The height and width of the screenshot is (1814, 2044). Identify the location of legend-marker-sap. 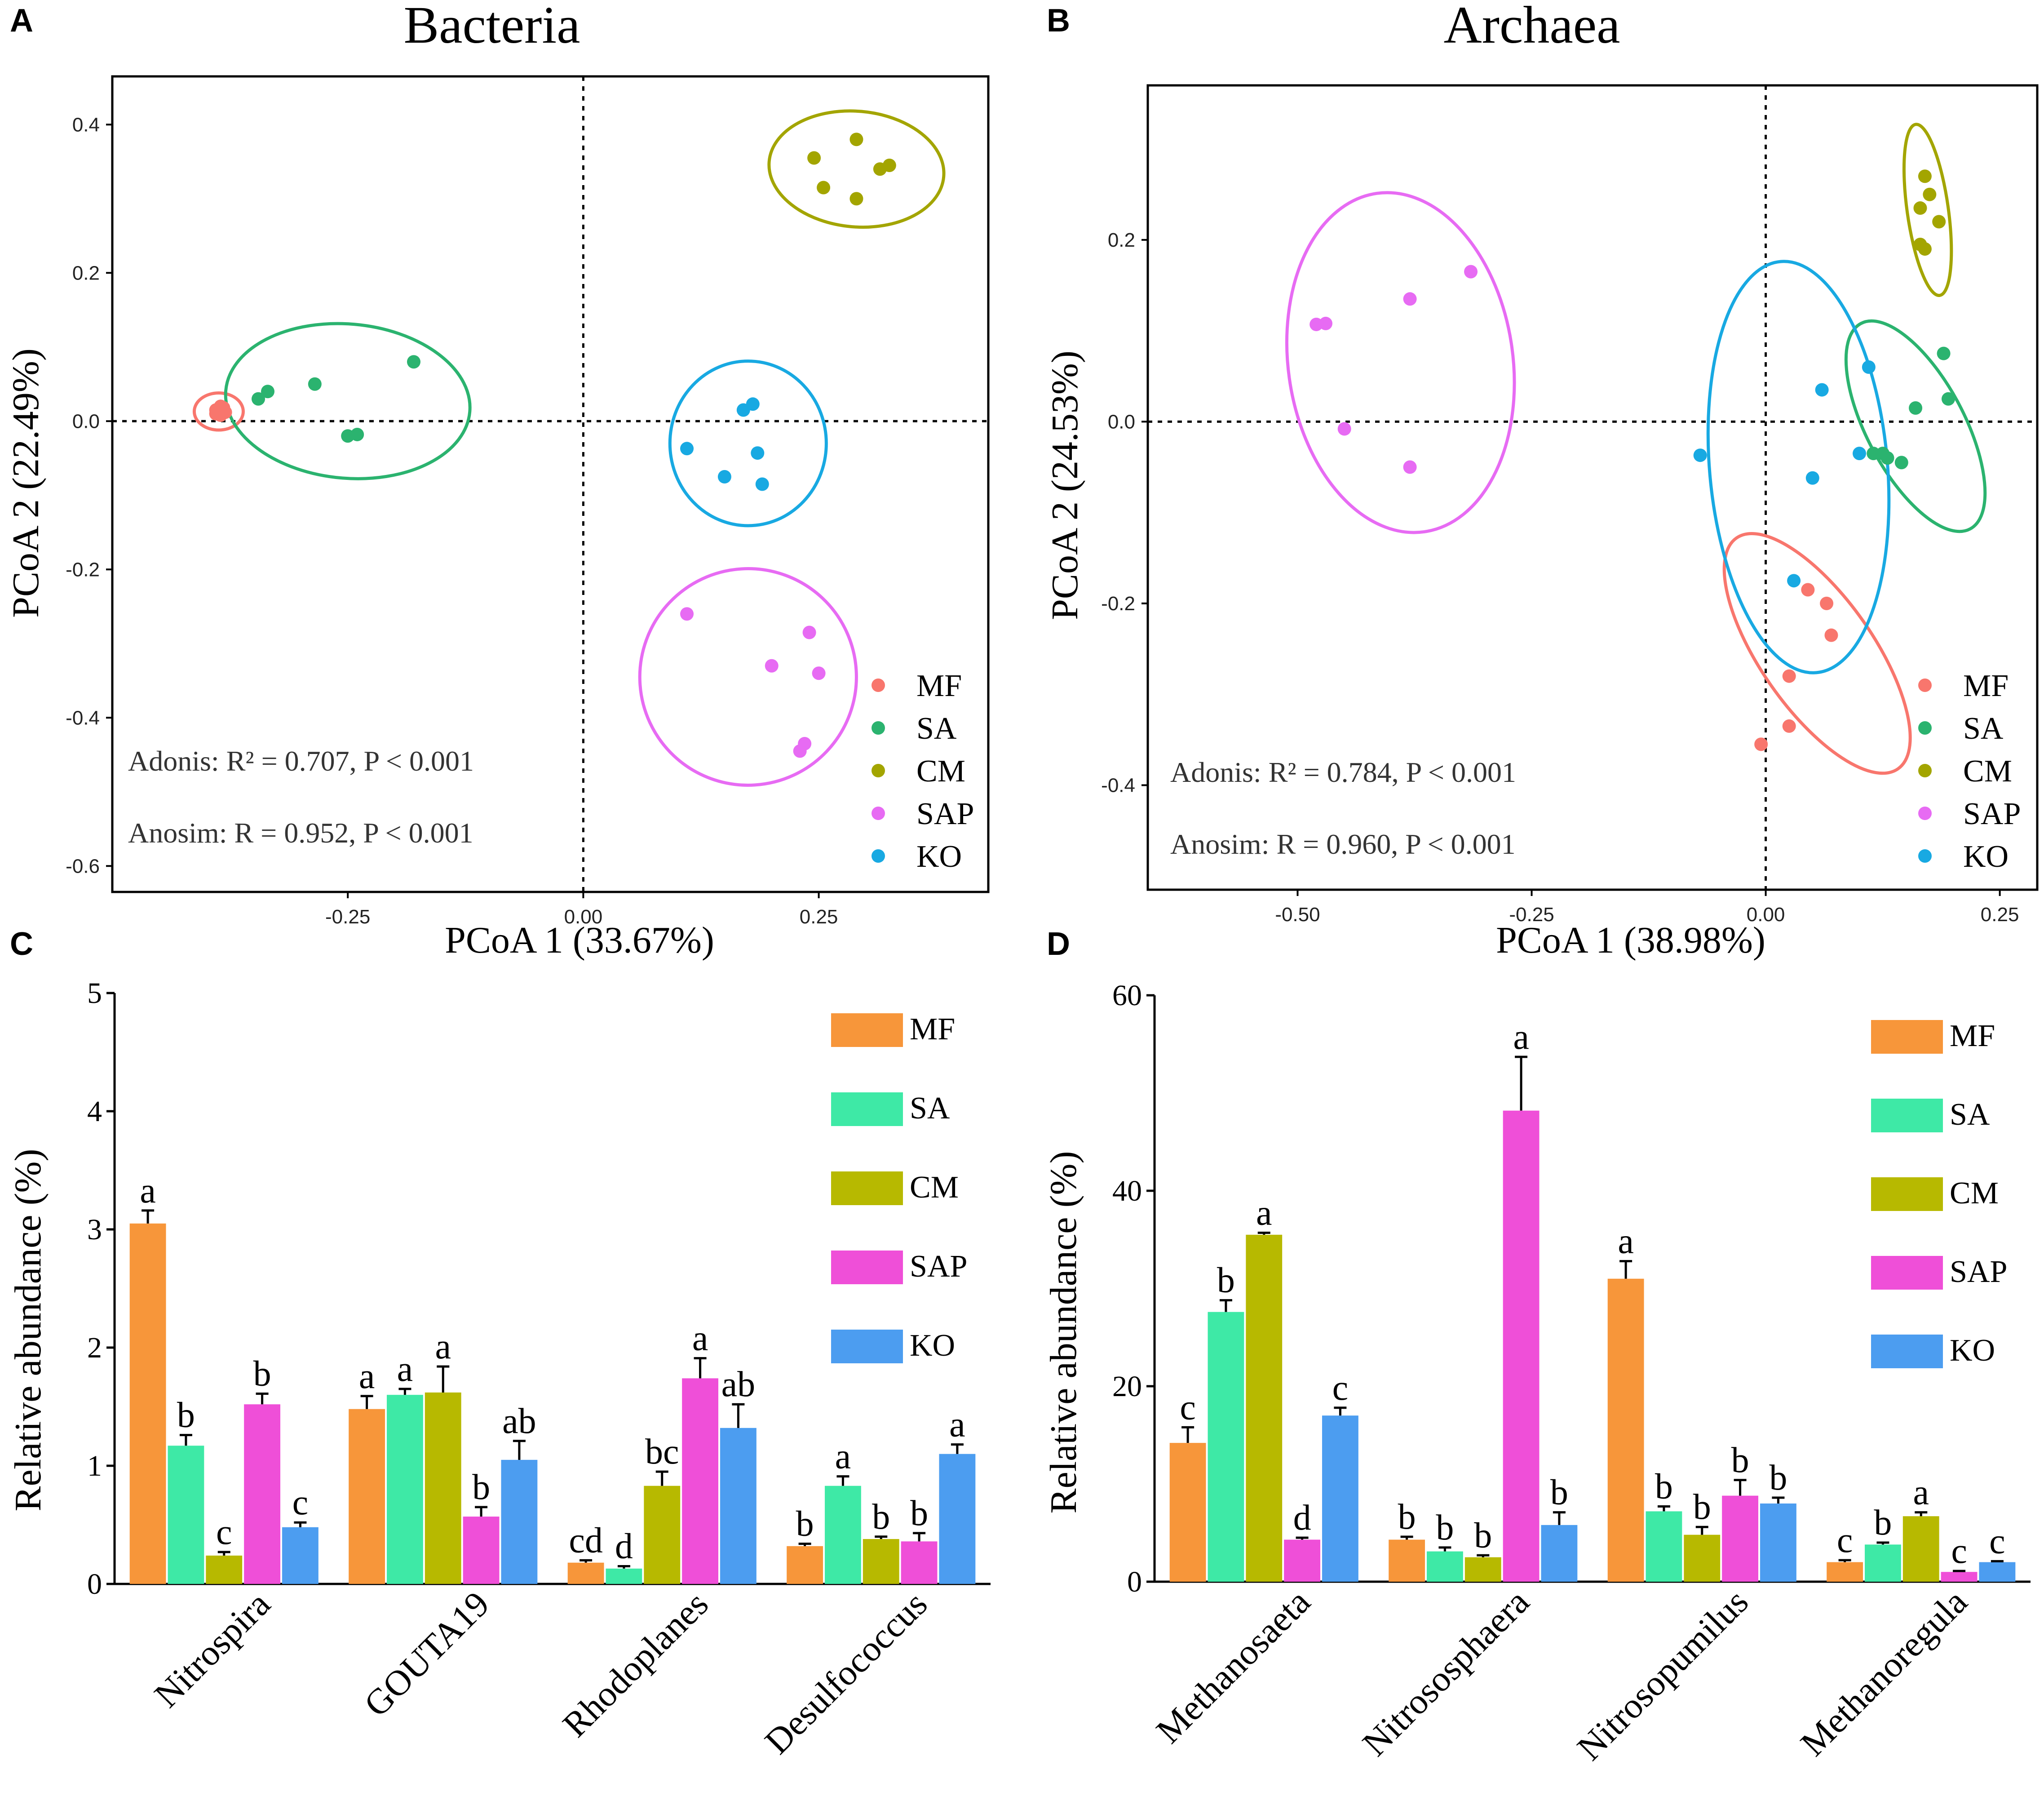
(1925, 813).